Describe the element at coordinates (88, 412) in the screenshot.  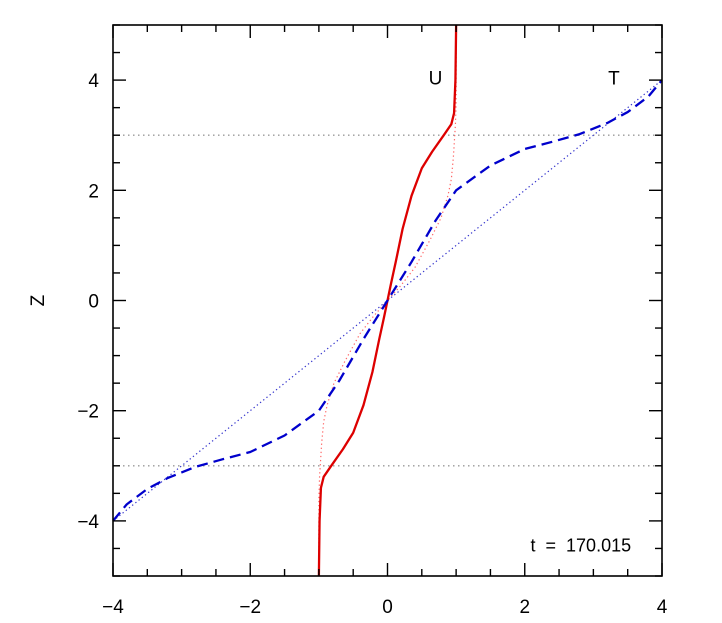
I see `y-tick-label: −2` at that location.